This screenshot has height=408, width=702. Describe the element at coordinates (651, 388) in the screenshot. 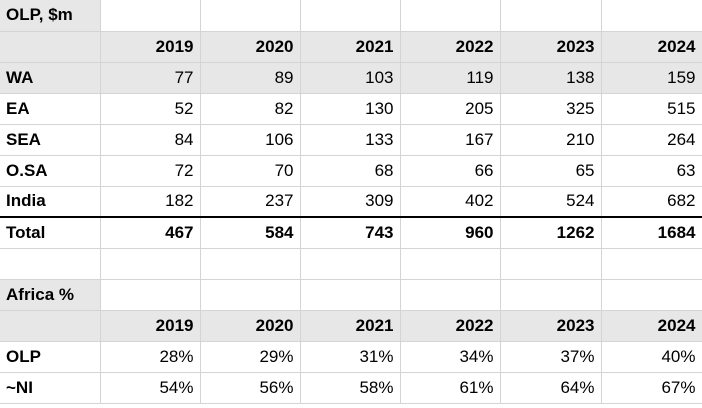

I see `value-cell: 67%` at that location.